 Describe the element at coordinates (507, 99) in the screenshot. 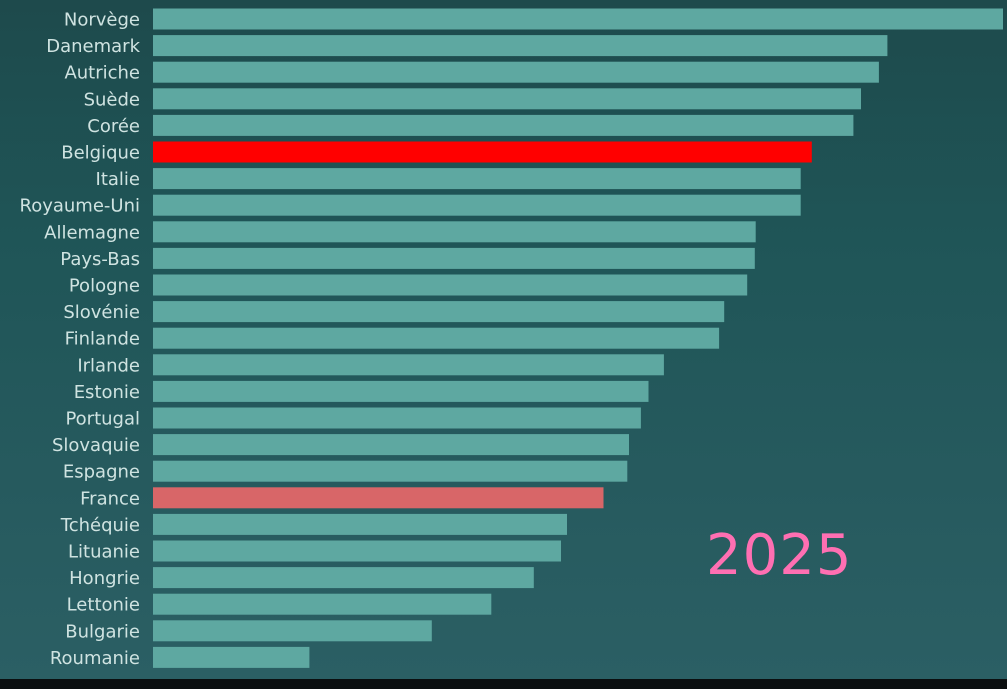

I see `bar-suede` at that location.